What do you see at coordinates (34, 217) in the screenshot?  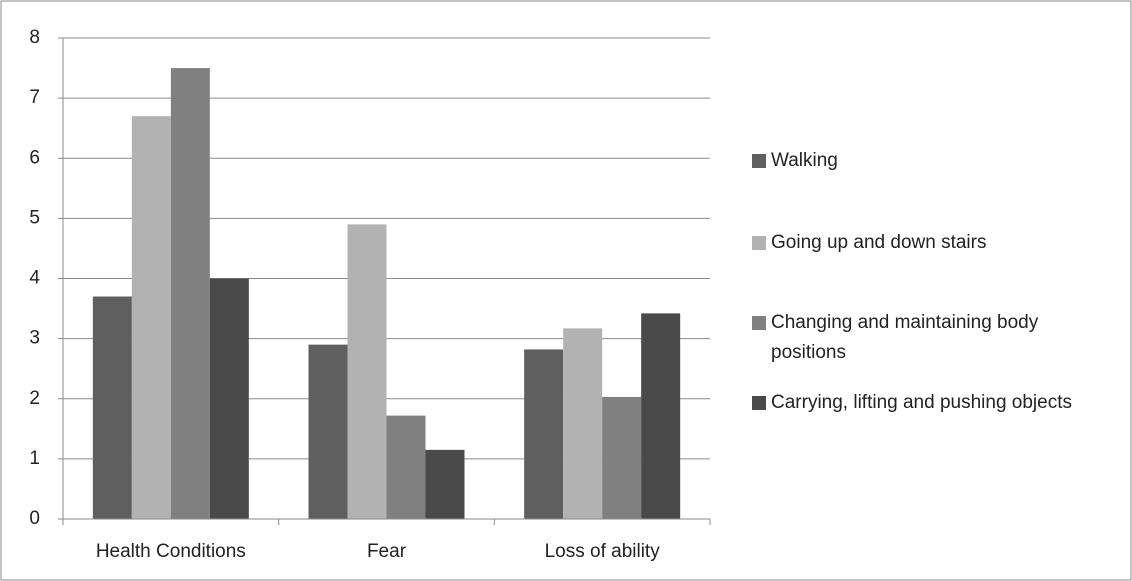 I see `y-tick-label: 5` at bounding box center [34, 217].